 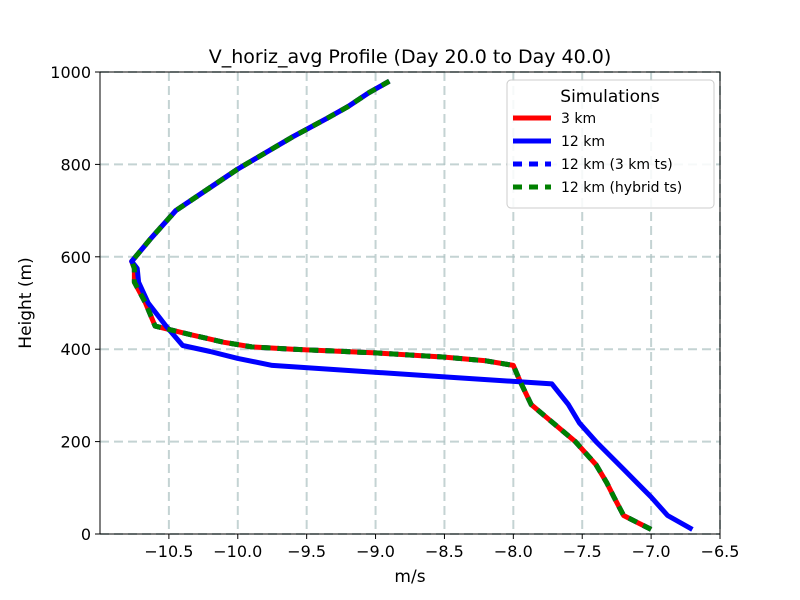 I want to click on legend-label-12-km-hybrid-ts: 12 km (hybrid ts), so click(x=621, y=188).